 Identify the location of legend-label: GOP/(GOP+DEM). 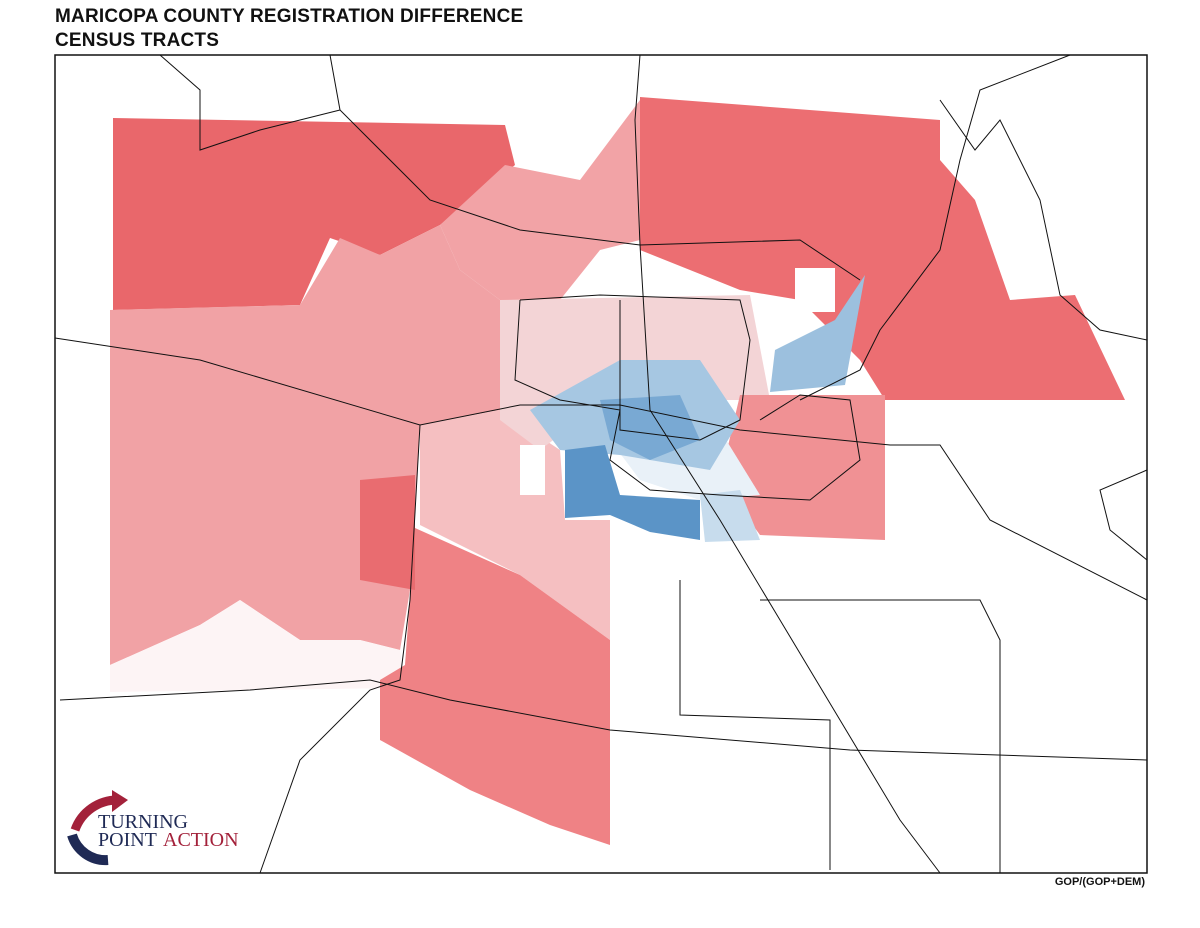
(1099, 882).